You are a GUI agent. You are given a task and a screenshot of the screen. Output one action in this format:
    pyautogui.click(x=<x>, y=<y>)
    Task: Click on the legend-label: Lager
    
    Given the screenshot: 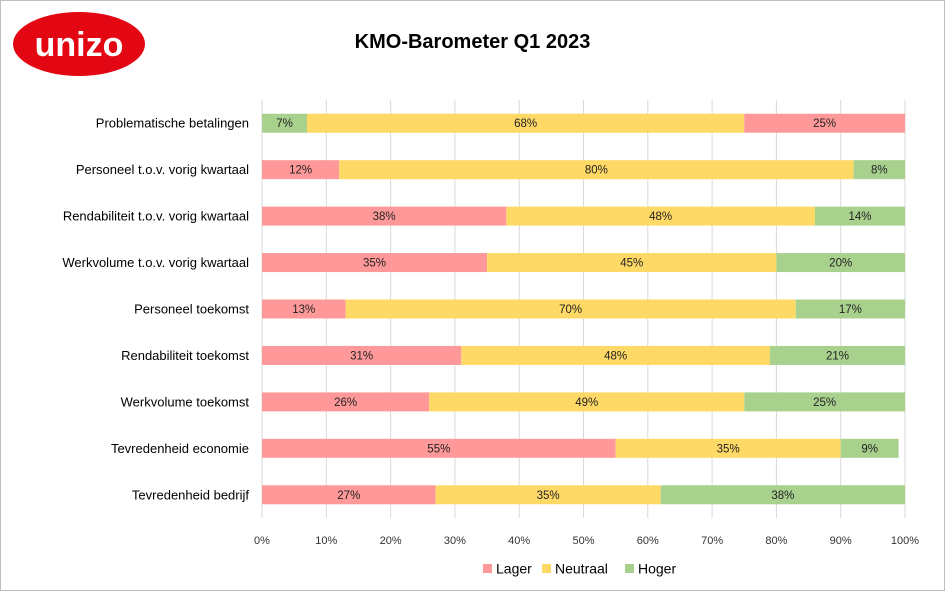 What is the action you would take?
    pyautogui.click(x=514, y=569)
    